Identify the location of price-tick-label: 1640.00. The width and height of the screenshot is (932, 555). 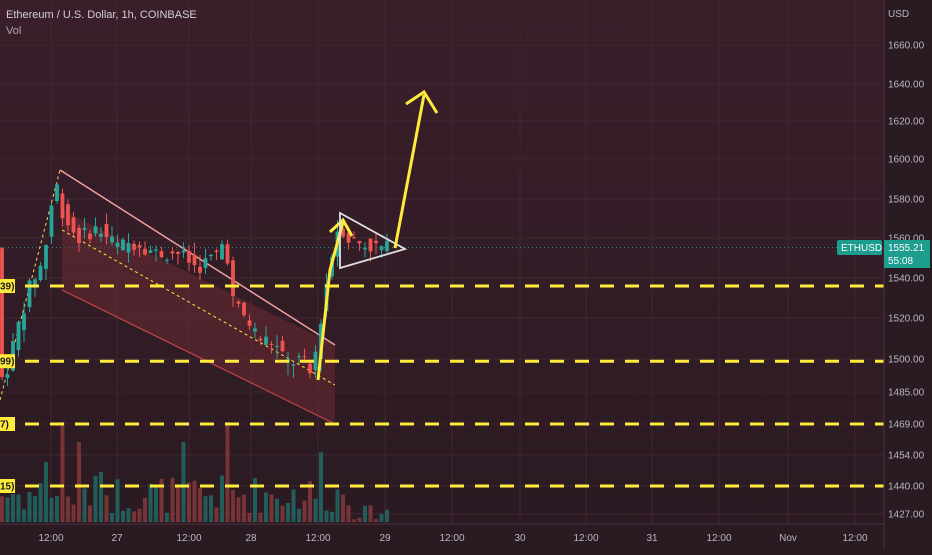
(906, 85).